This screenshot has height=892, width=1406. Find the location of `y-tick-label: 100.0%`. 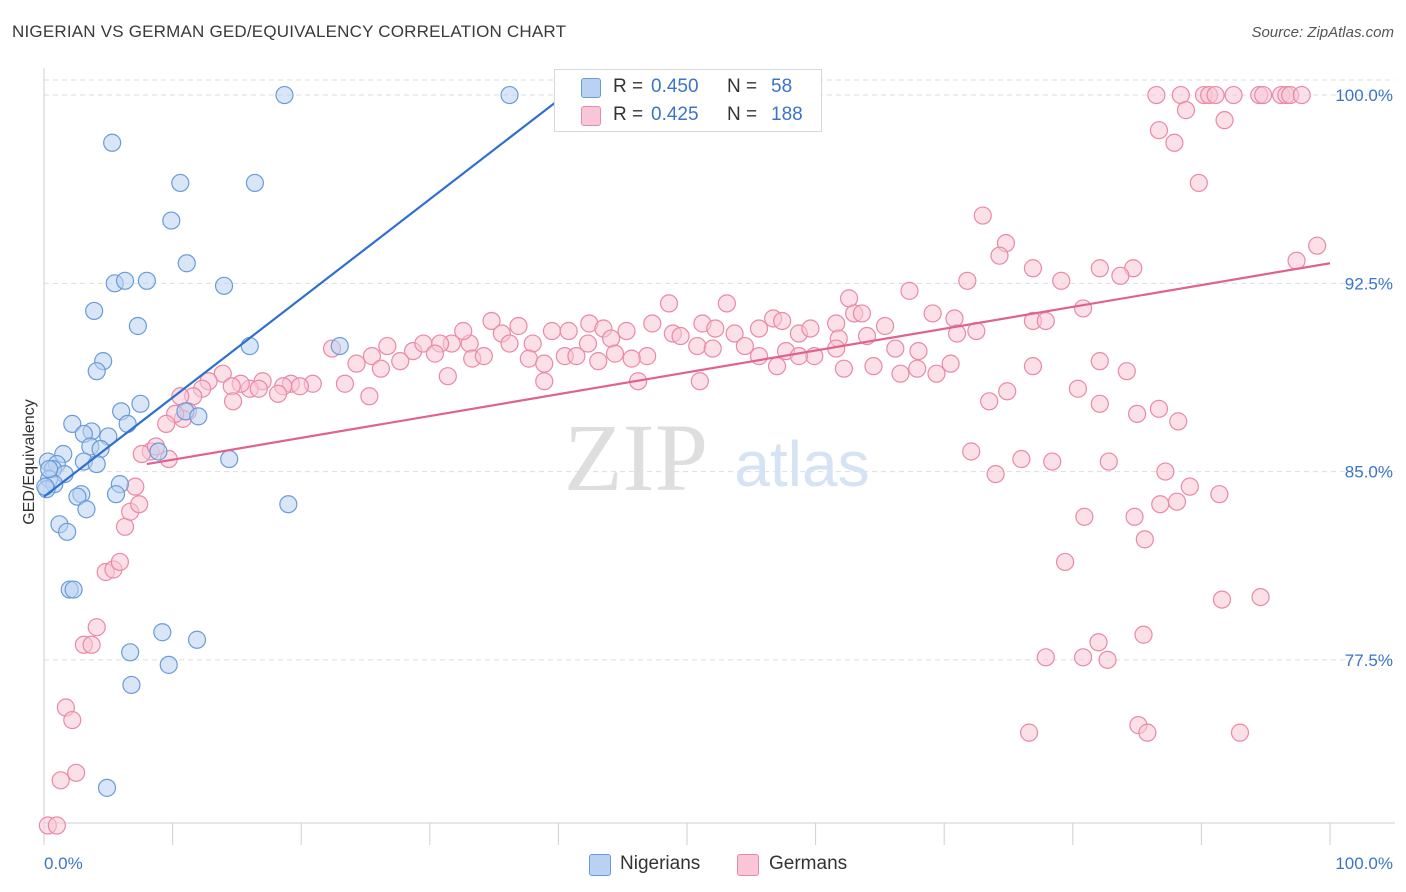

y-tick-label: 100.0% is located at coordinates (1364, 95).